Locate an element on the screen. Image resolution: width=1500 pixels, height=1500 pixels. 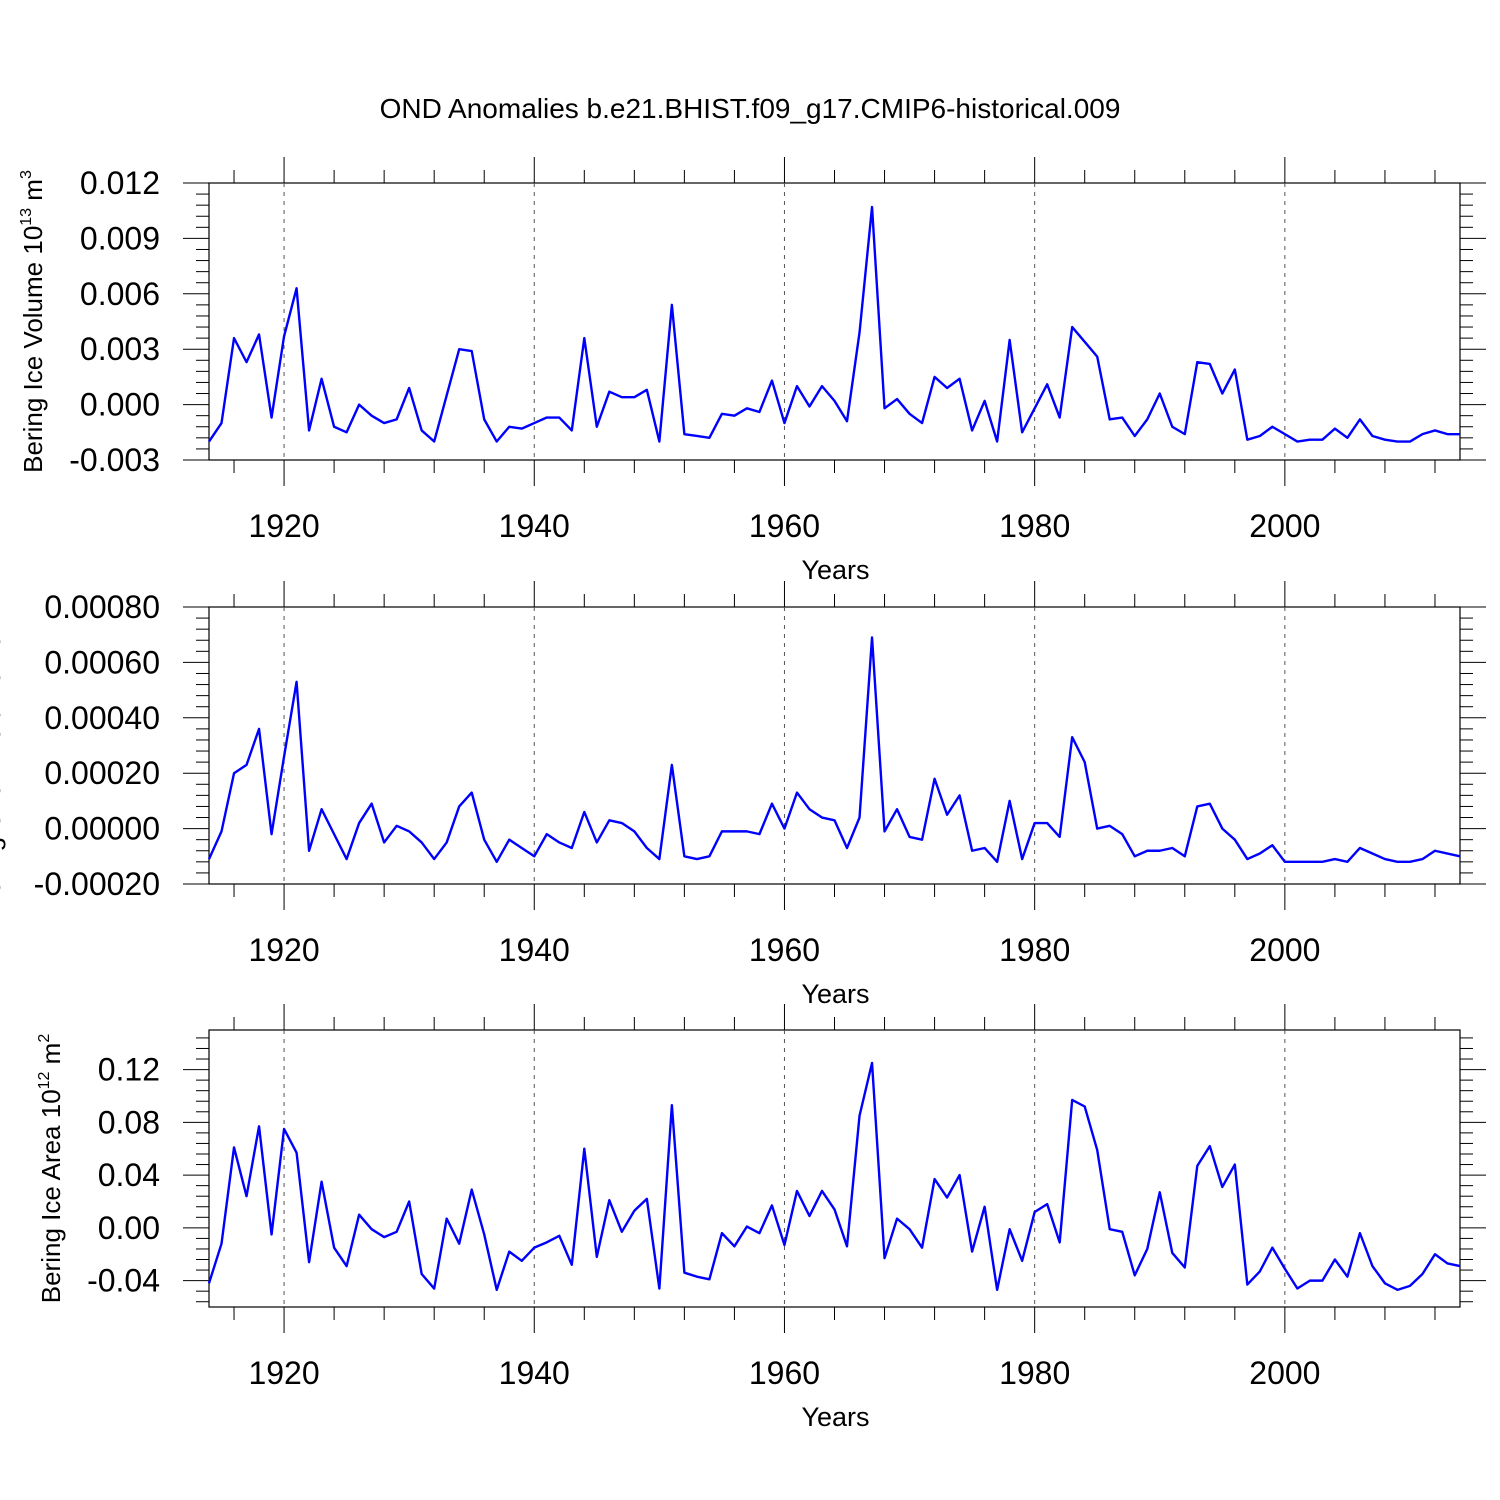
y-tick-label: 0.00060 is located at coordinates (102, 662).